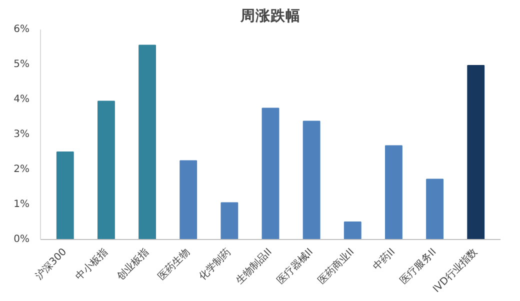 The height and width of the screenshot is (301, 520). Describe the element at coordinates (173, 264) in the screenshot. I see `x-tick-label: 医药生物` at that location.